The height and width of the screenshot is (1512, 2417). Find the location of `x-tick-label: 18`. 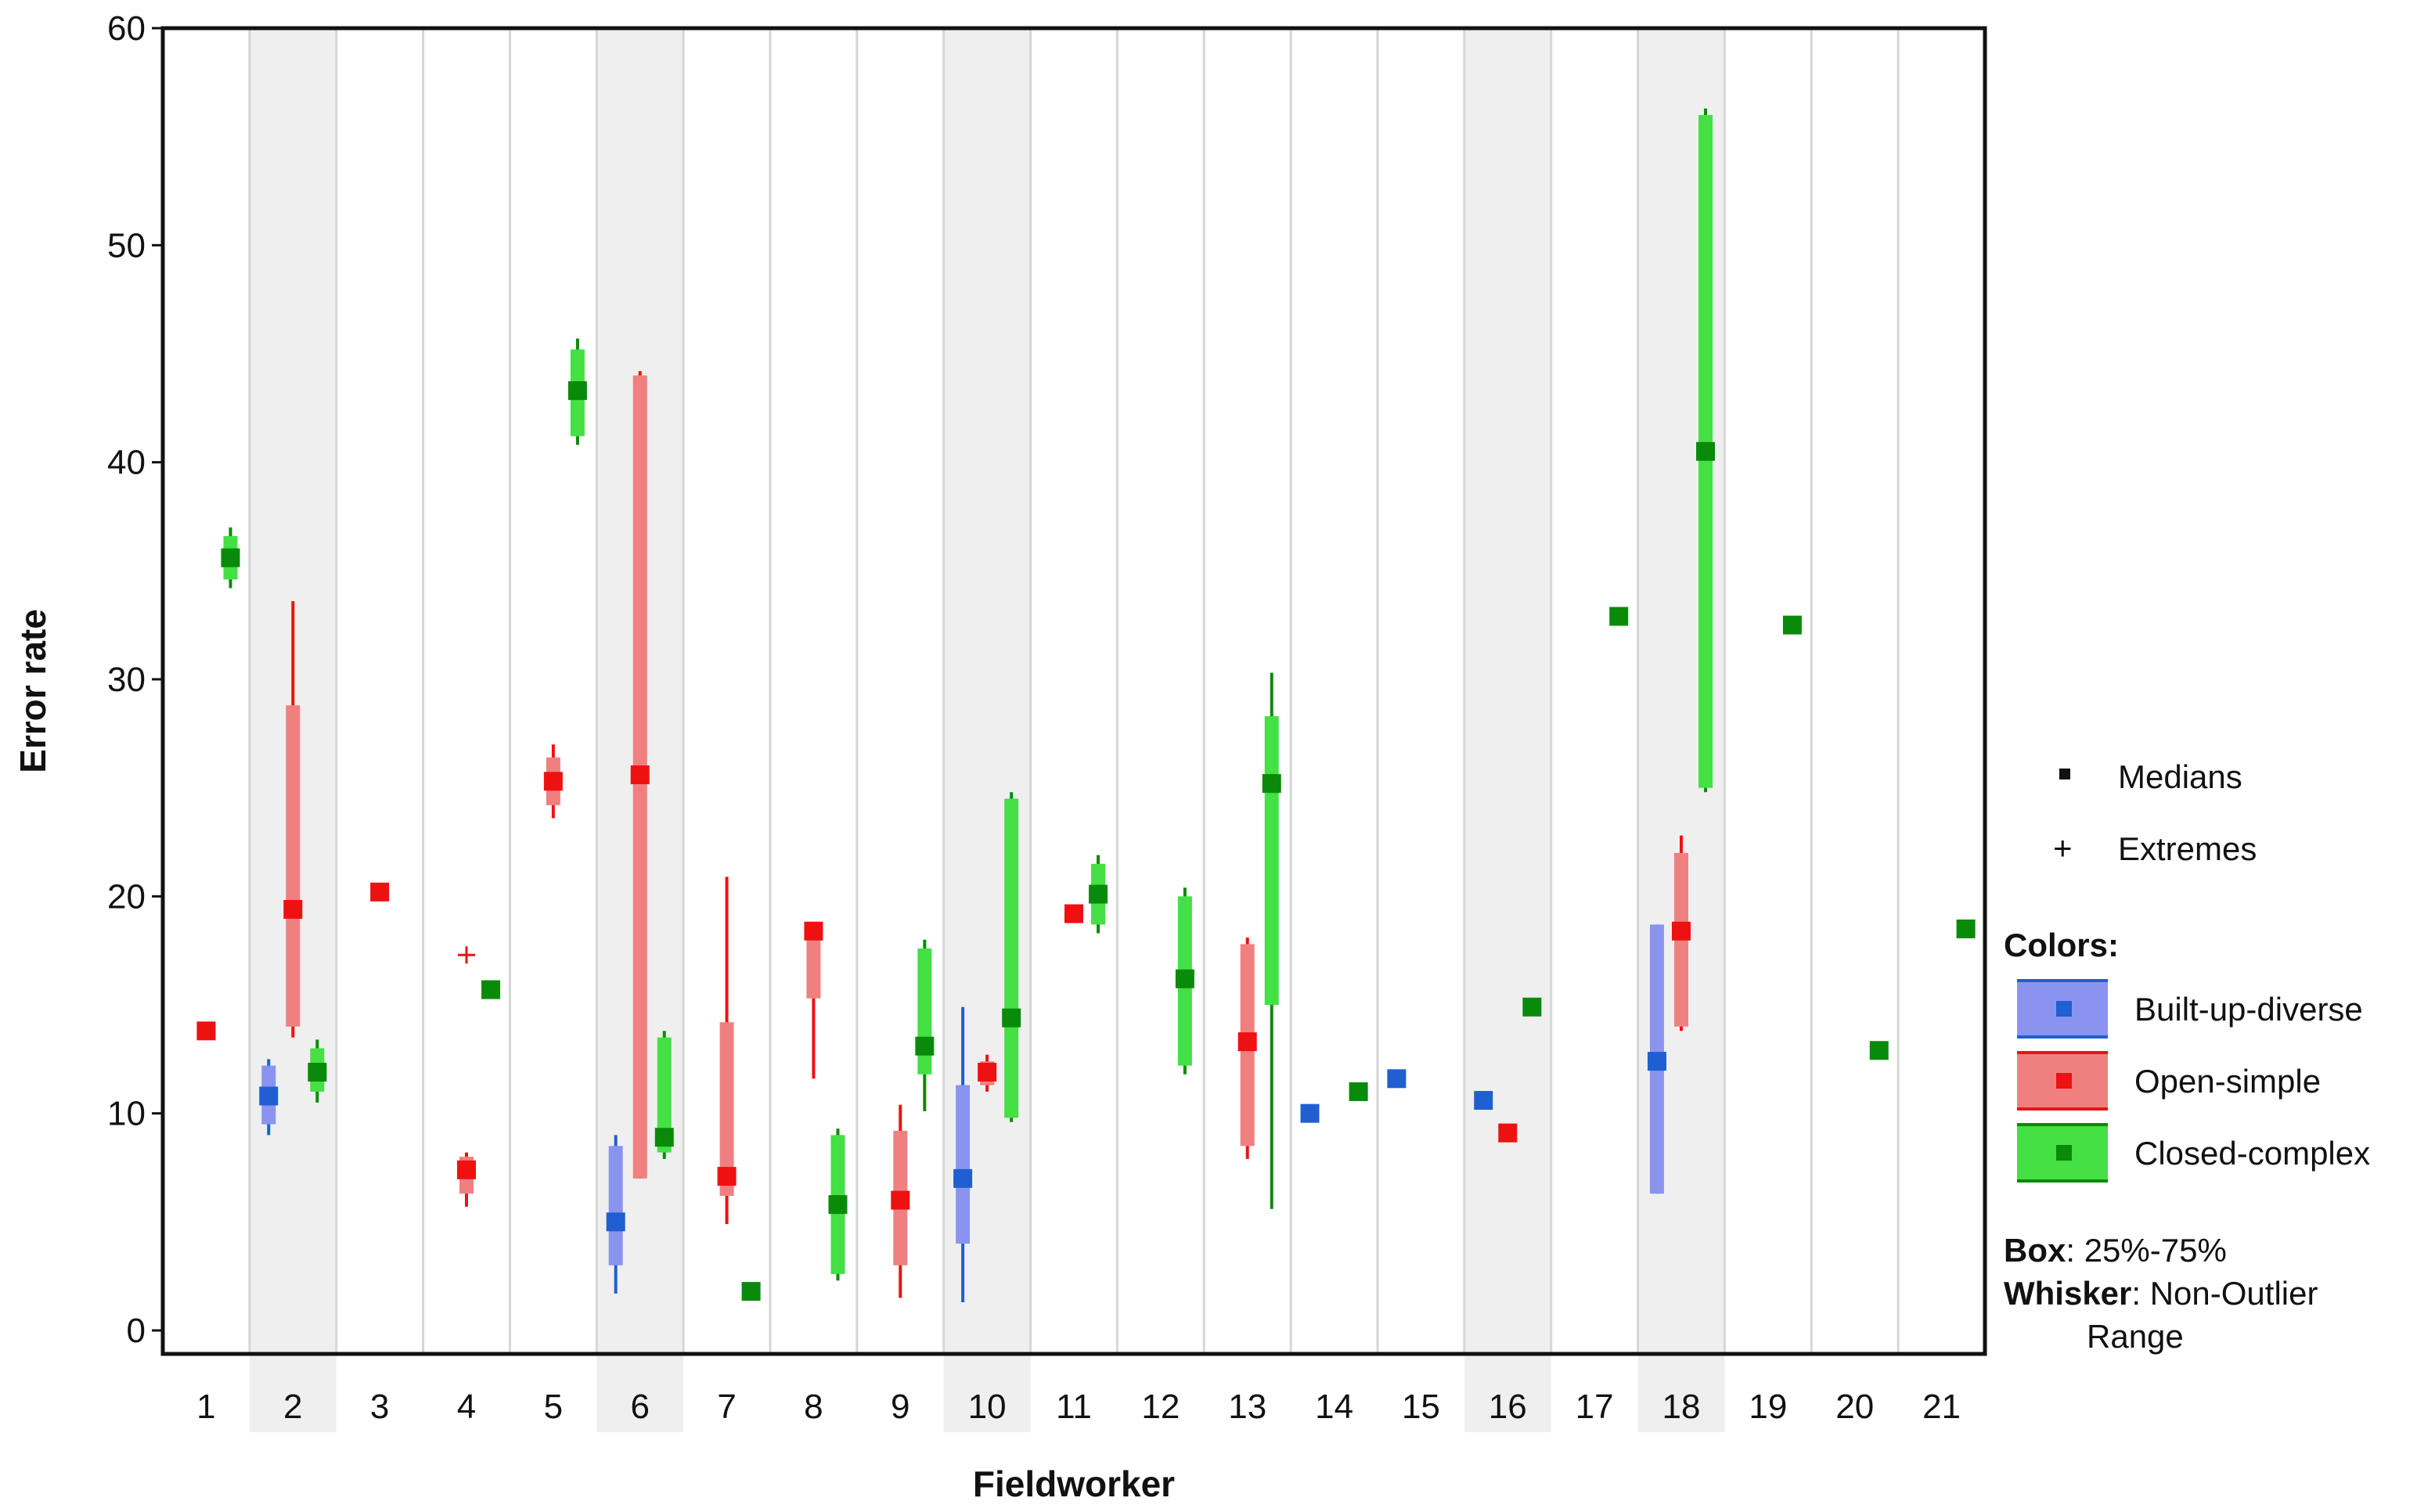

x-tick-label: 18 is located at coordinates (1681, 1407).